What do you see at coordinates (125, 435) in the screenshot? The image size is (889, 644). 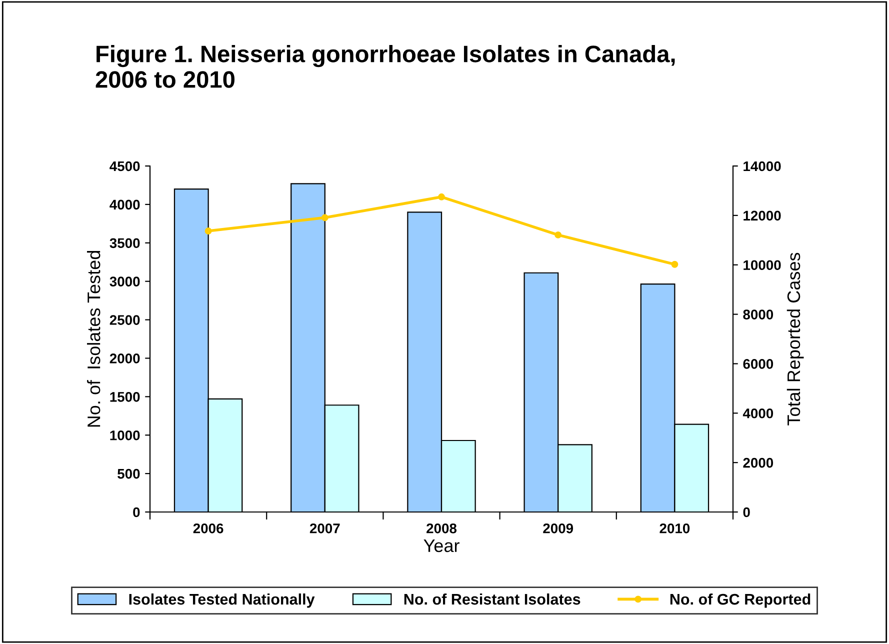 I see `y-tick-label: 1000` at bounding box center [125, 435].